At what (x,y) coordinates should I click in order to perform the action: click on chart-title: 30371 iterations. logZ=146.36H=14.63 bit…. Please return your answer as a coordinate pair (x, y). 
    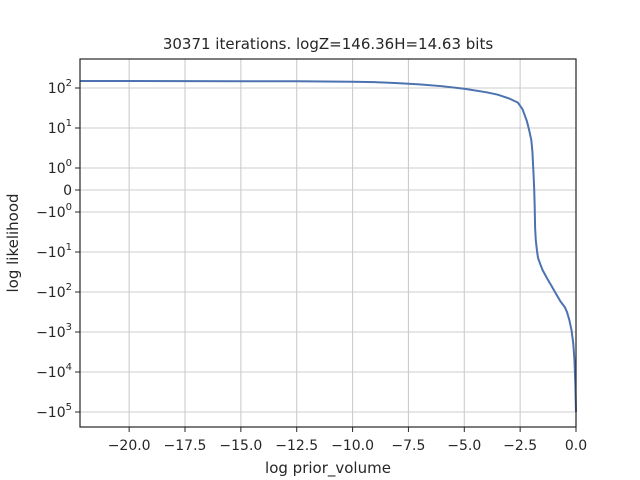
    Looking at the image, I should click on (328, 44).